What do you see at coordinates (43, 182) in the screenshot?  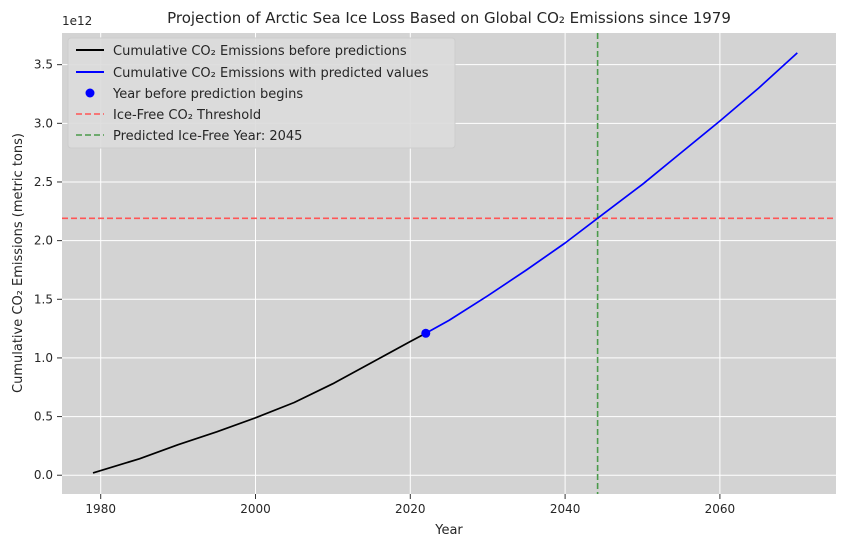 I see `y-tick-label: 2.5` at bounding box center [43, 182].